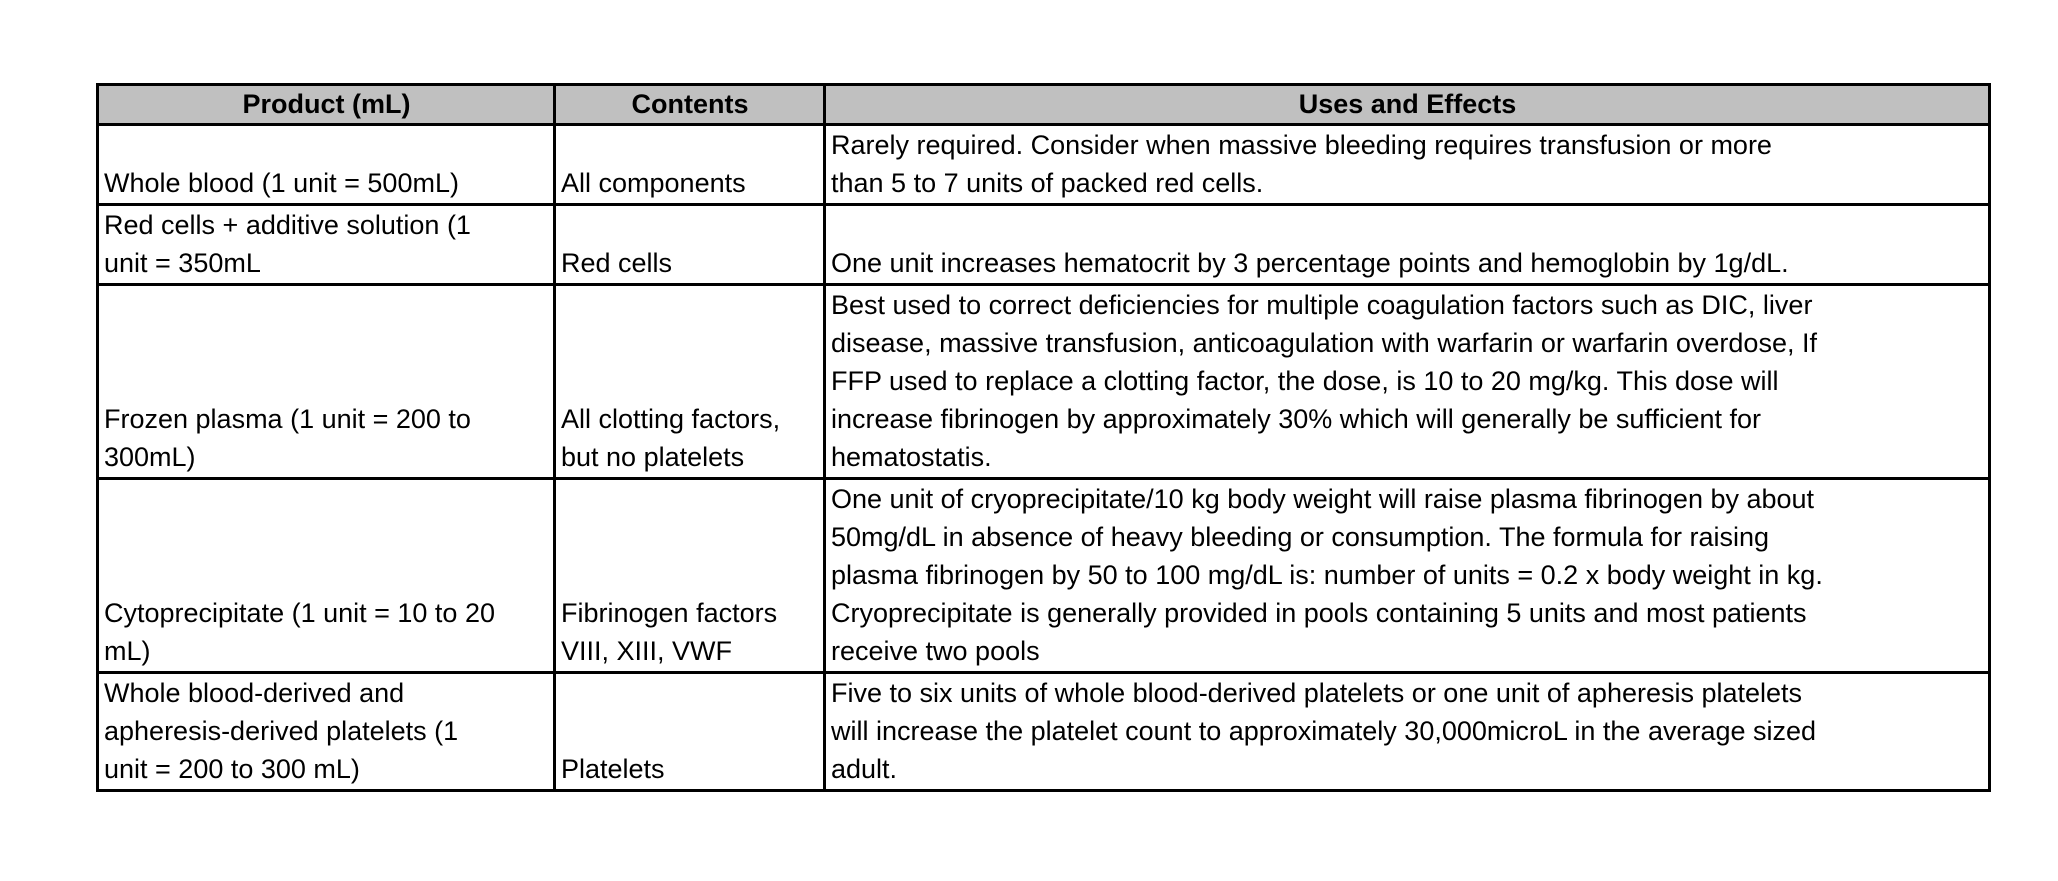 This screenshot has width=2058, height=881. Describe the element at coordinates (653, 183) in the screenshot. I see `cell-line: All components` at that location.